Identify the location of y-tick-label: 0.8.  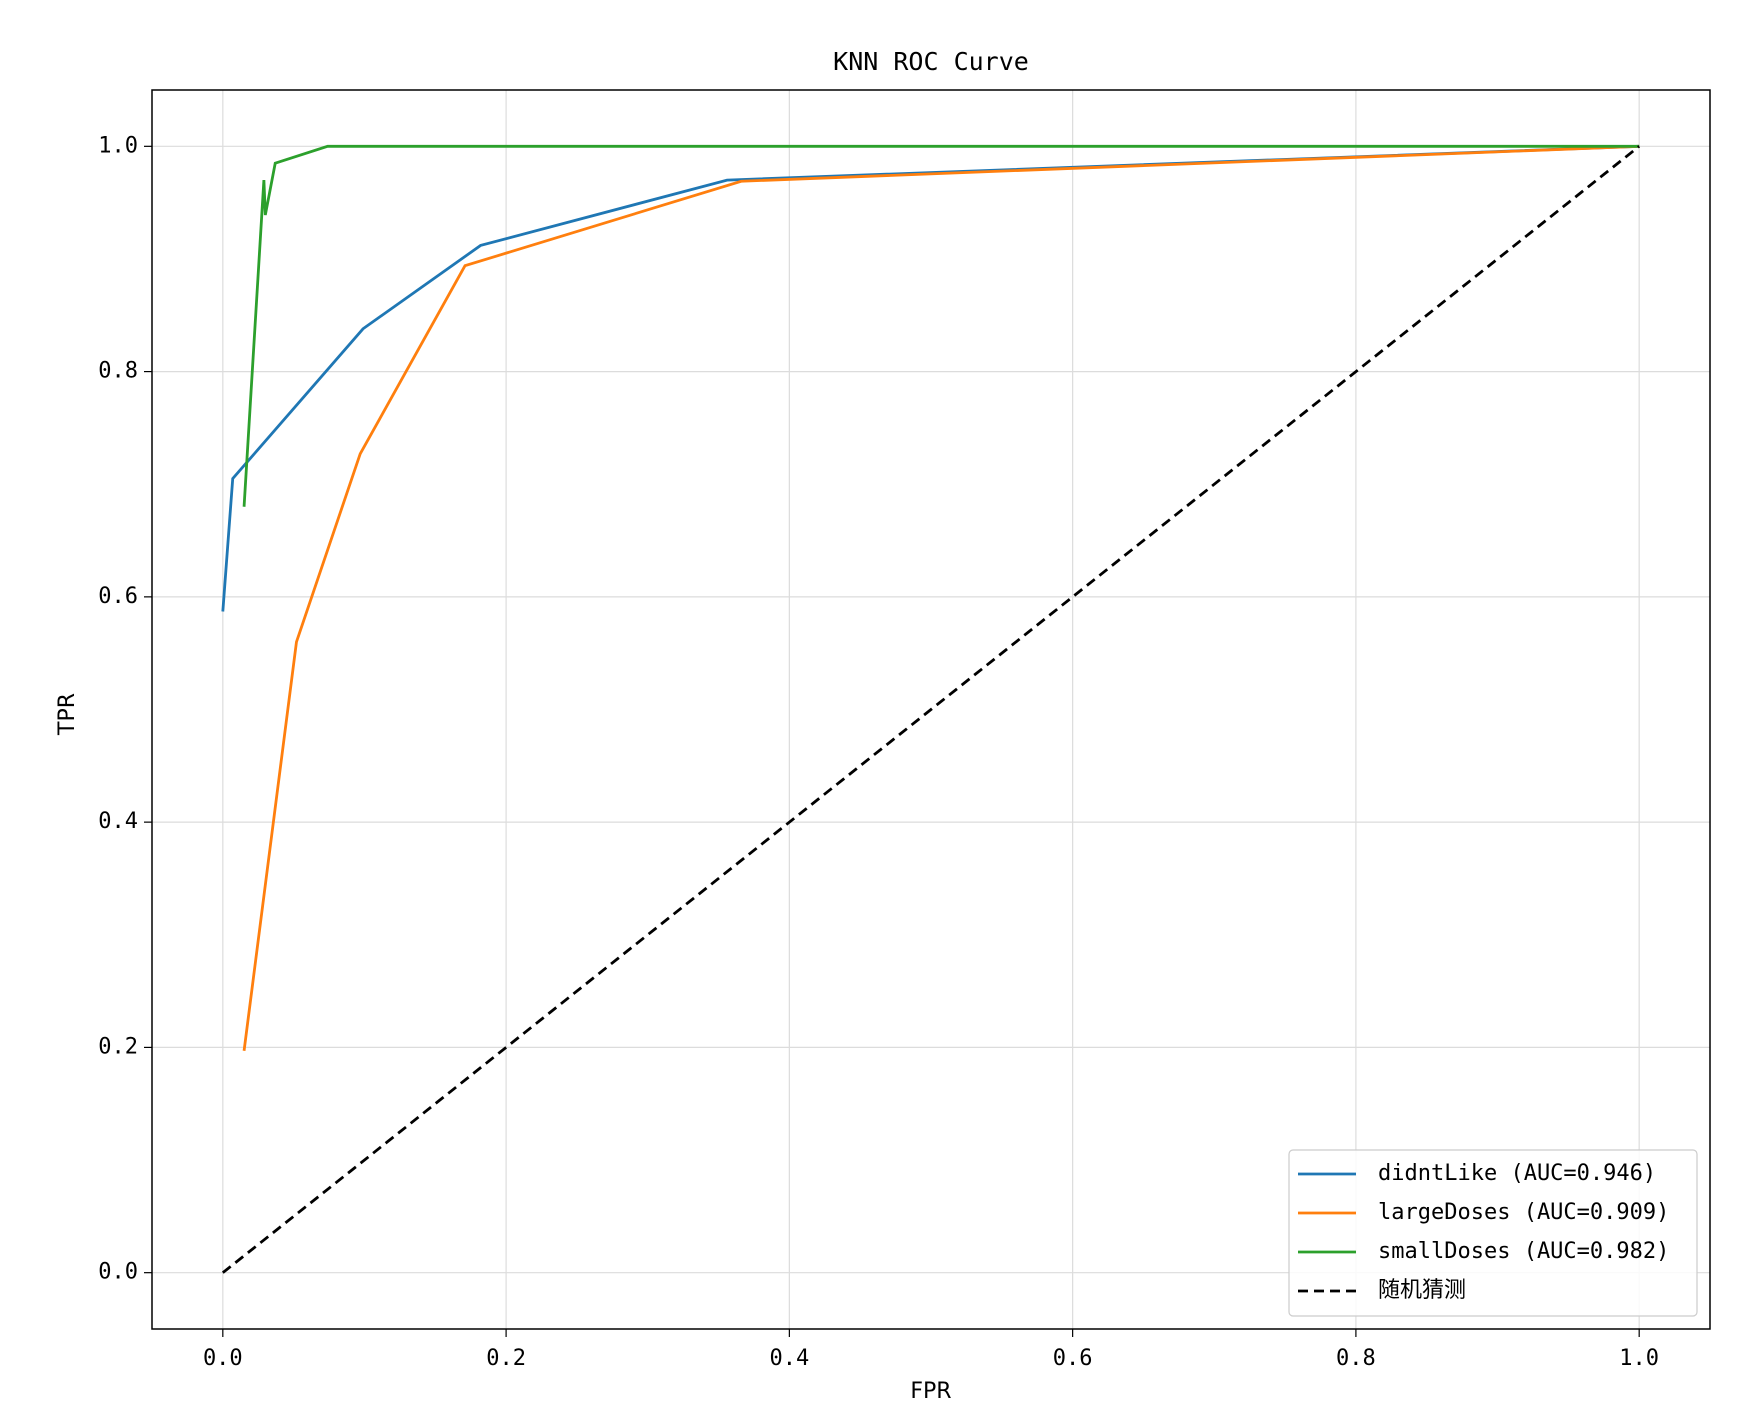
(118, 371).